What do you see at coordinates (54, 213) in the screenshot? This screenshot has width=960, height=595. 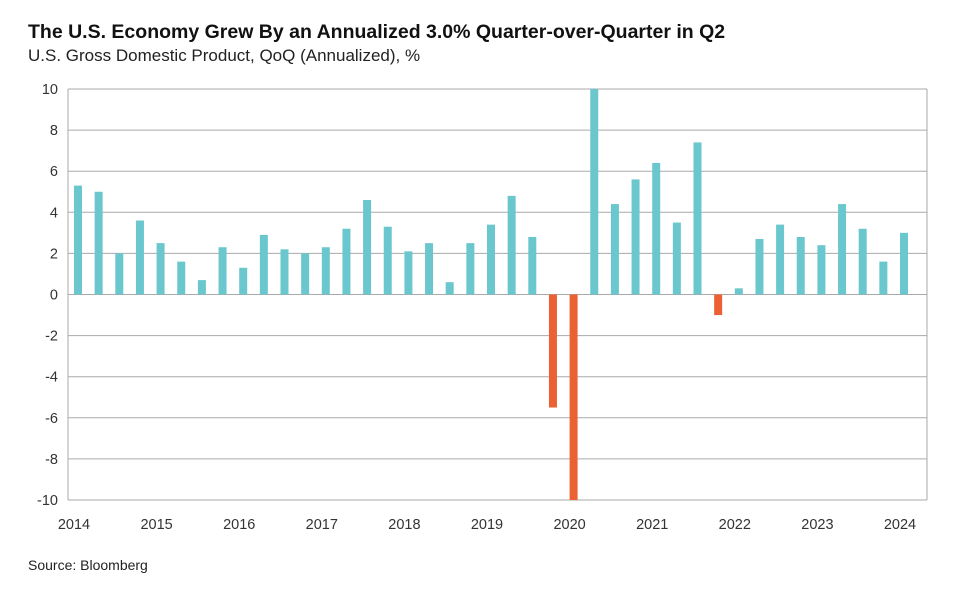 I see `y-tick-label: 4` at bounding box center [54, 213].